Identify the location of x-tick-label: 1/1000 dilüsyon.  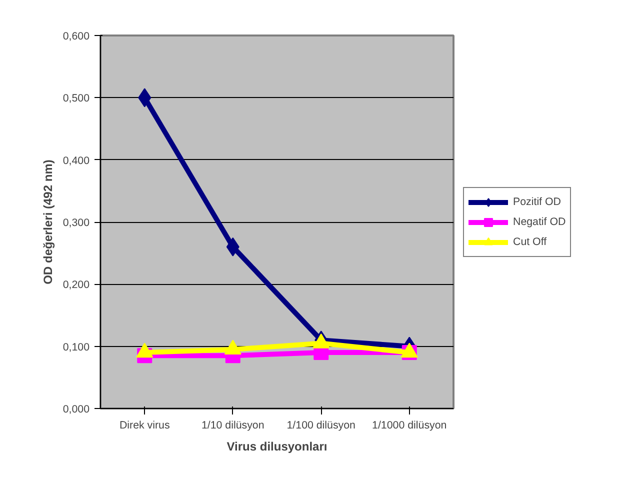
(409, 426).